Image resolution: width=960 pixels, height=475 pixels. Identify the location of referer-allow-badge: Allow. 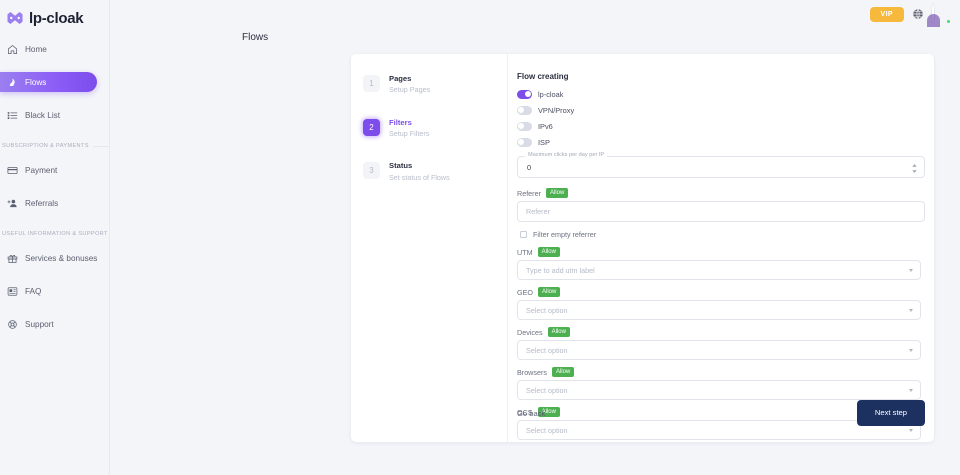
(557, 193).